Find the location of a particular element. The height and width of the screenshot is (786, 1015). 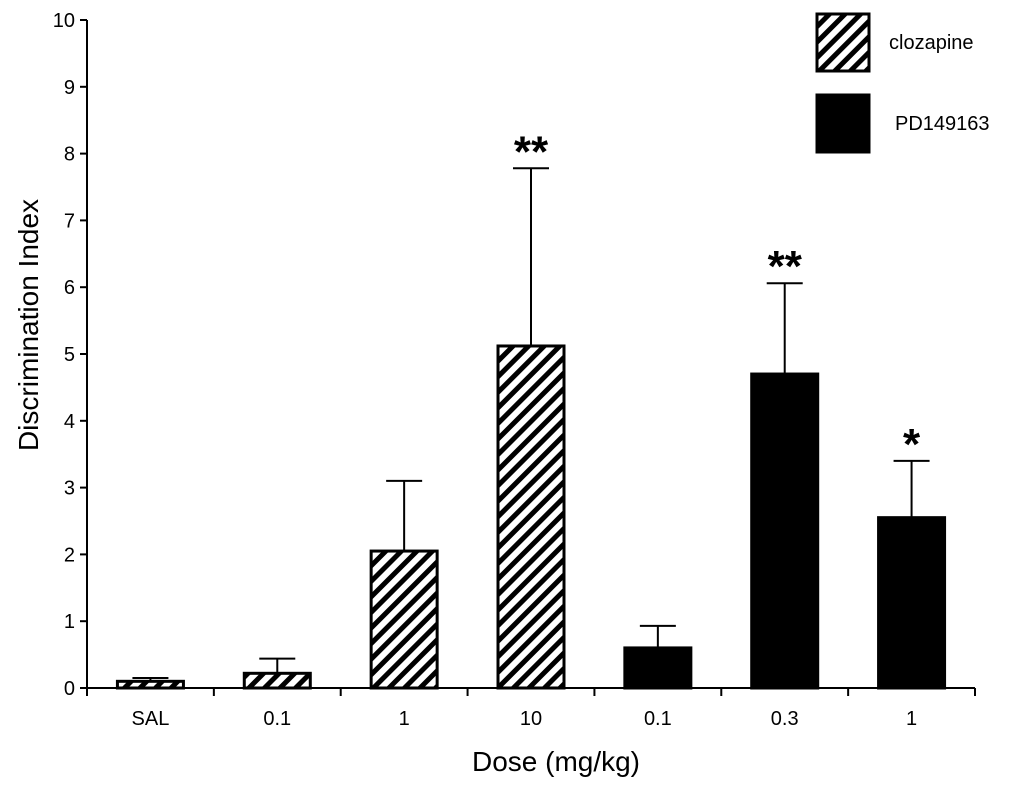

y-tick-label: 8 is located at coordinates (69, 155).